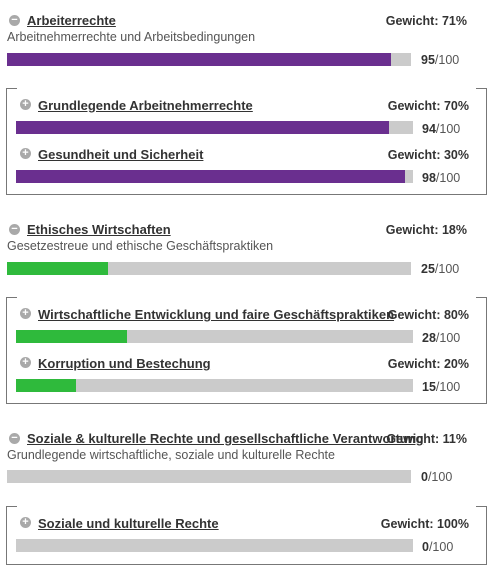 Image resolution: width=494 pixels, height=574 pixels. What do you see at coordinates (145, 105) in the screenshot?
I see `subsection-title: Grundlegende Arbeitnehmerrechte` at bounding box center [145, 105].